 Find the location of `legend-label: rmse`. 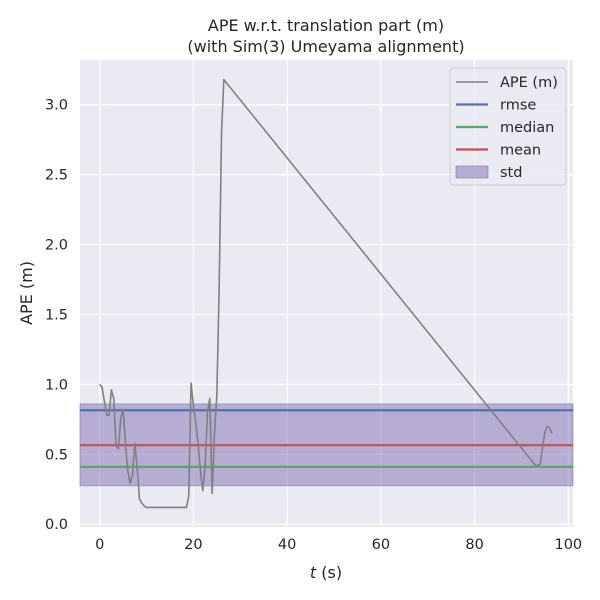

legend-label: rmse is located at coordinates (518, 106).